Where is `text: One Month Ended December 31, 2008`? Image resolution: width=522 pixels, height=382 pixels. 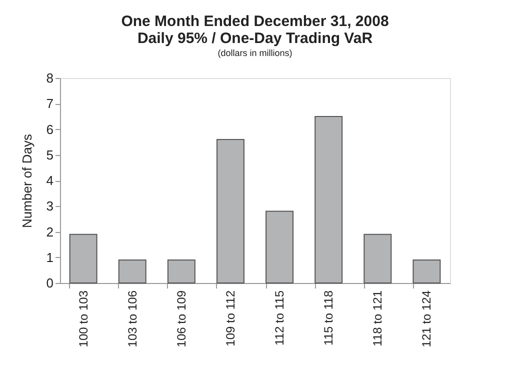
text: One Month Ended December 31, 2008 is located at coordinates (255, 21).